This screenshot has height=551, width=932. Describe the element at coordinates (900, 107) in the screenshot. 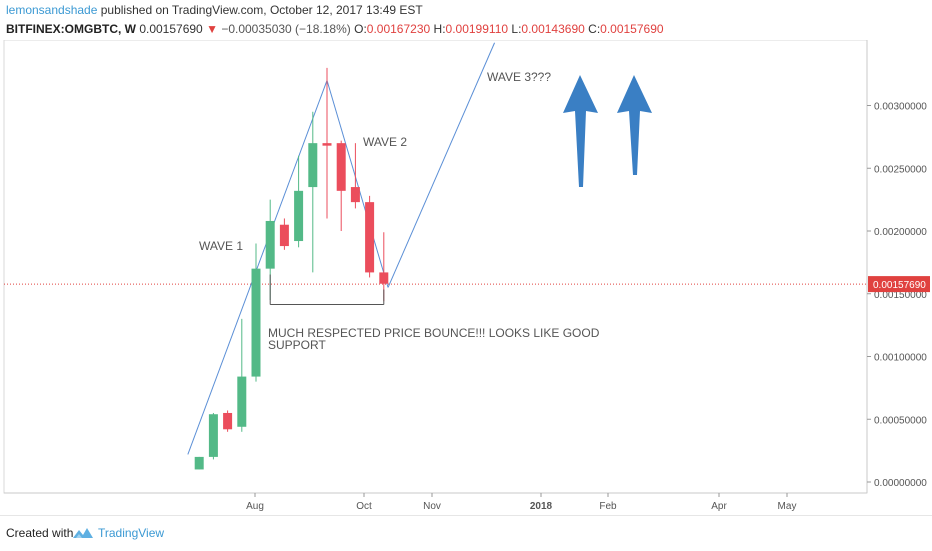

I see `y-tick-label: 0.00300000` at that location.